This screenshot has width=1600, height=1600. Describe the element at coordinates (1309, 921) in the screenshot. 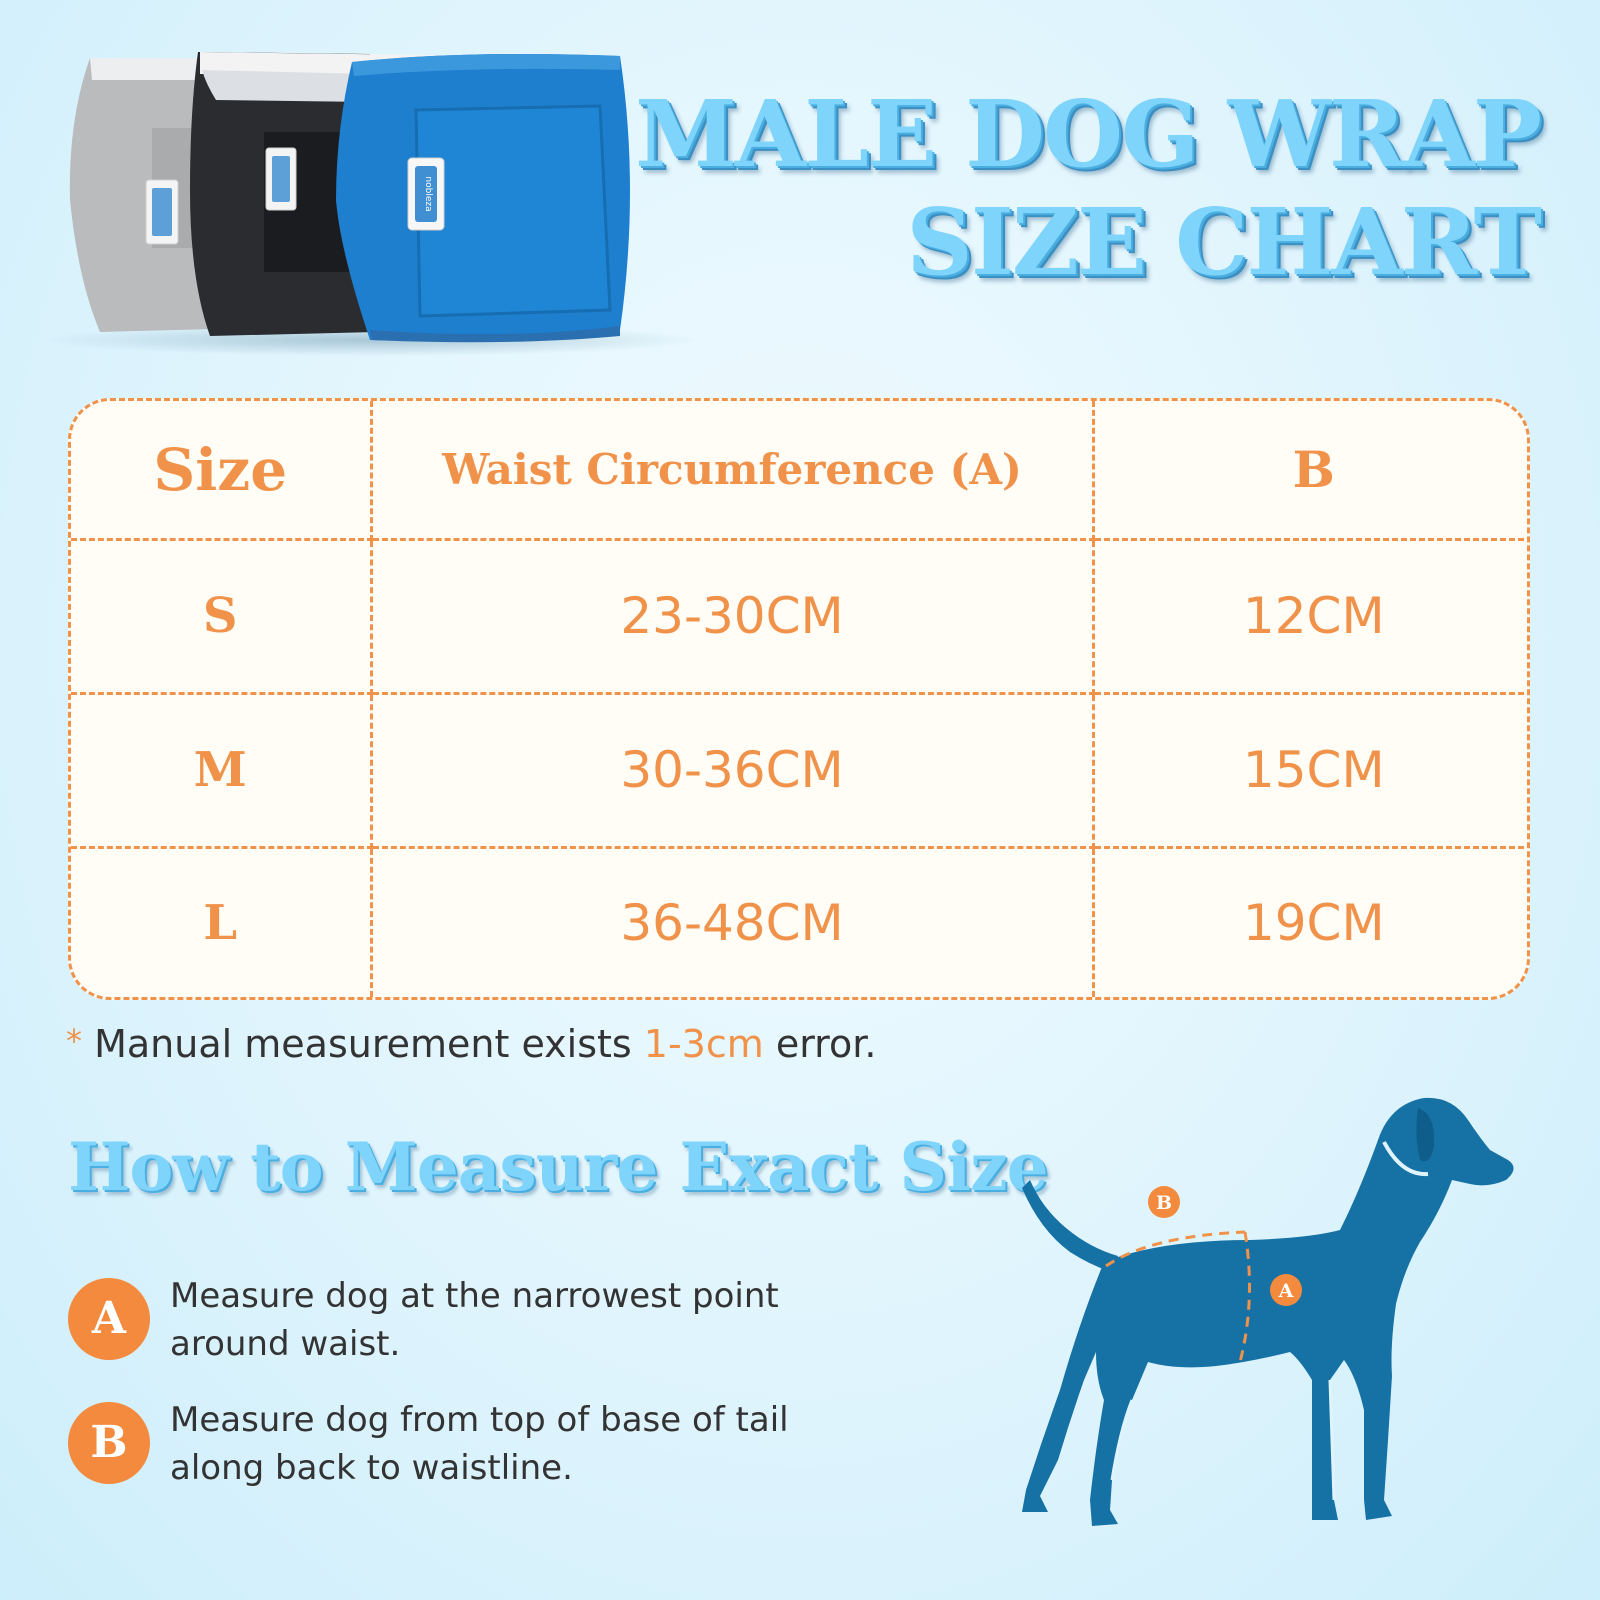

I see `b-cell: 19CM` at that location.